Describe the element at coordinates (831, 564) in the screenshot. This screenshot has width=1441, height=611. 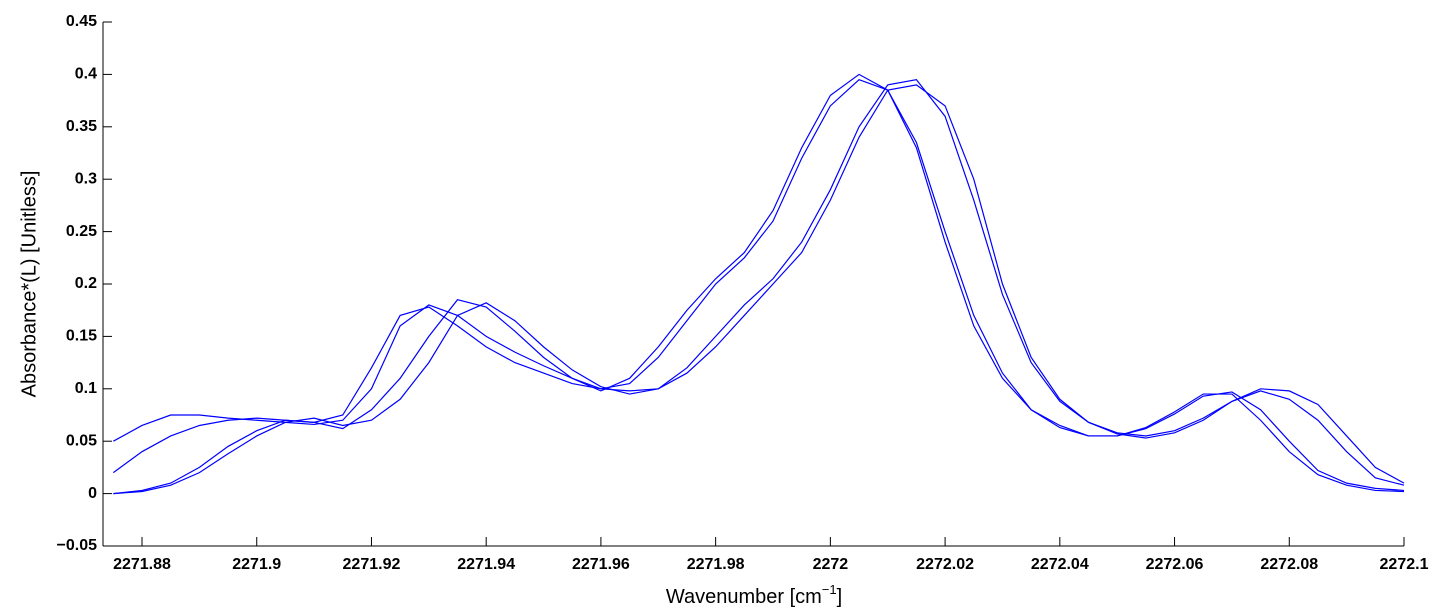
I see `x-tick-label: 2272` at that location.